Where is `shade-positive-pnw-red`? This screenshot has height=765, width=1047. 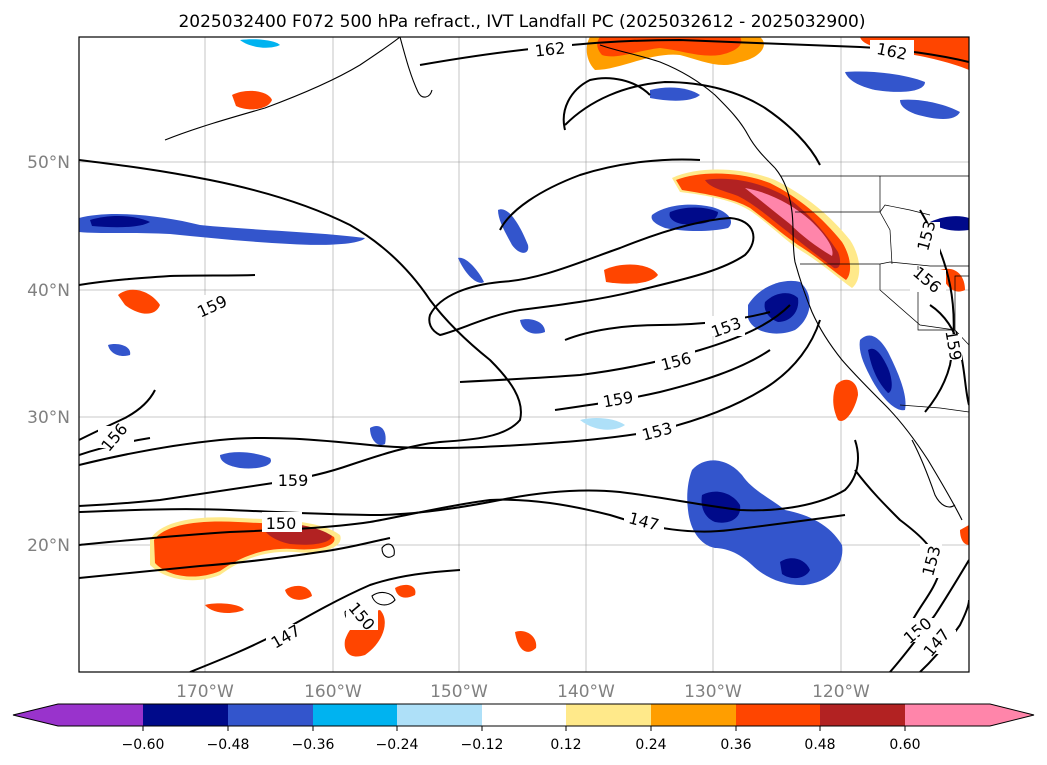
shade-positive-pnw-red is located at coordinates (773, 223).